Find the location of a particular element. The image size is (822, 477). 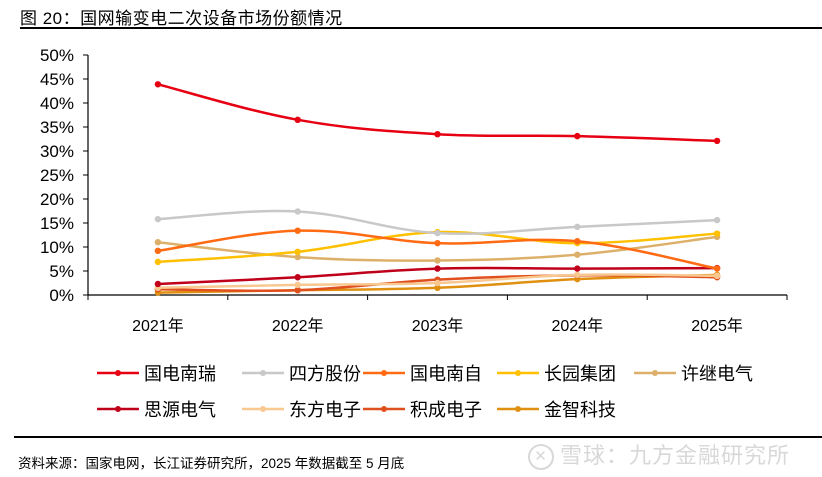

legend-item: 长园集团 is located at coordinates (556, 374).